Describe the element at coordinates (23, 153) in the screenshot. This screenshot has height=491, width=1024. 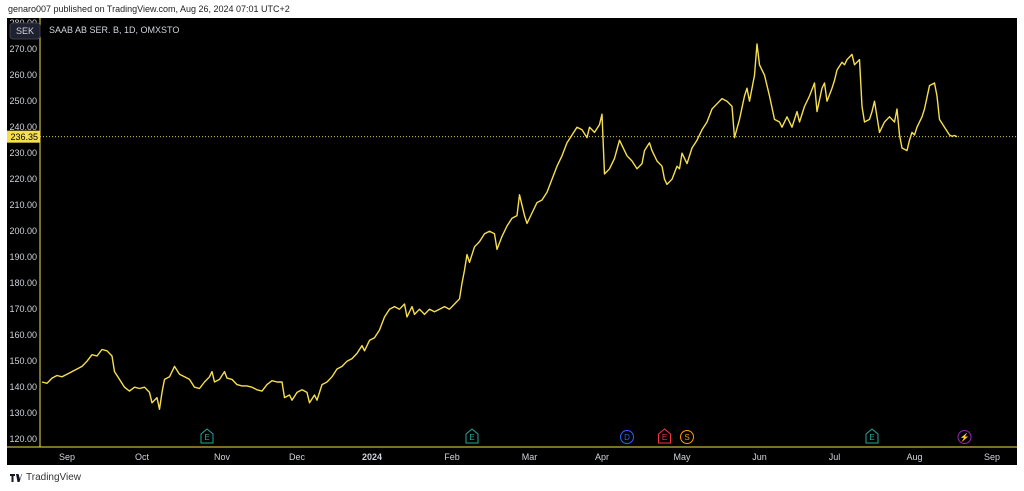
I see `y-tick-label: 230.00` at that location.